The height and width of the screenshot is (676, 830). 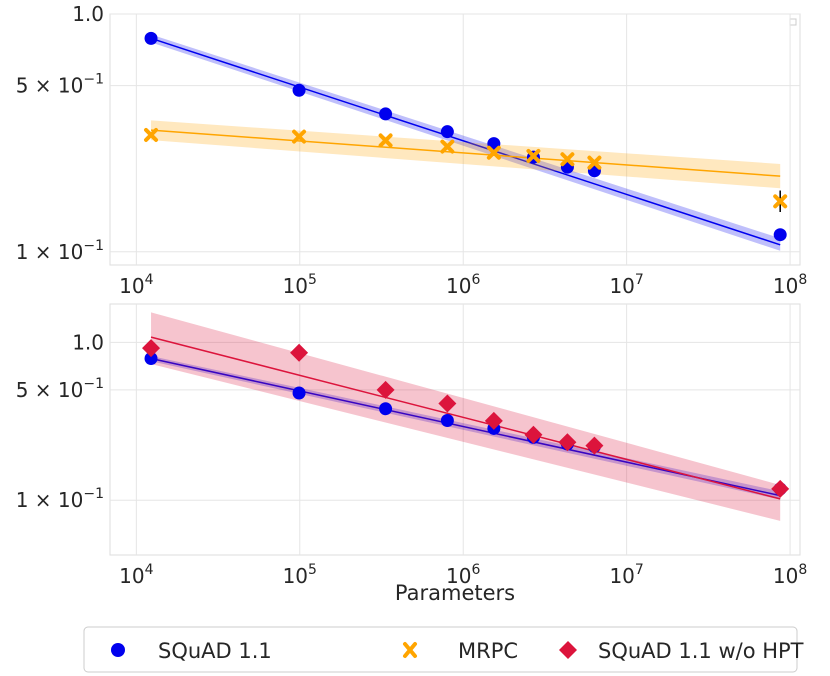 I want to click on legend-item-squad-no-hpt: SQuAD 1.1 w/o HPT, so click(x=681, y=651).